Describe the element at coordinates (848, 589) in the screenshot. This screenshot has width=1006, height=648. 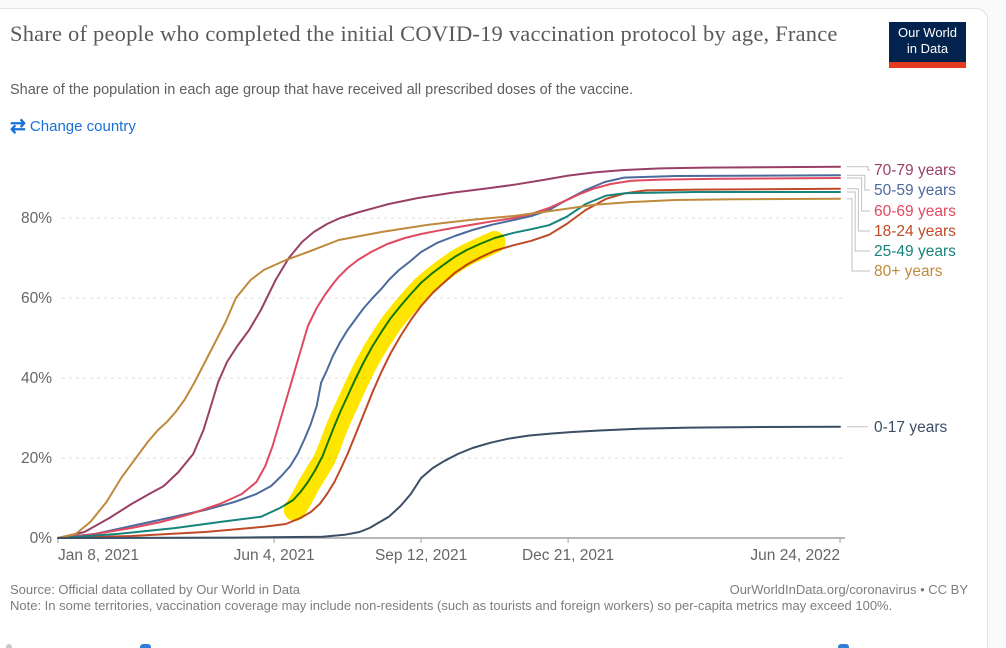
I see `attribution-link: OurWorldInData.org/coronavirus • CC BY` at that location.